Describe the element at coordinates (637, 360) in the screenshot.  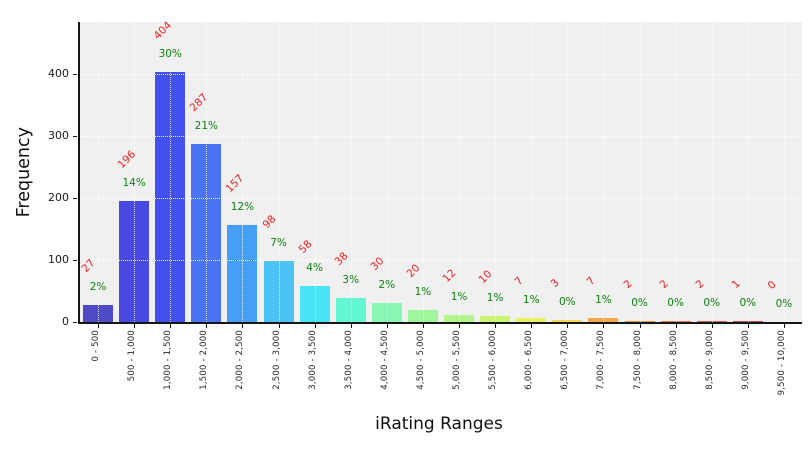
I see `x-tick-label-text: 7,500 - 8,000` at that location.